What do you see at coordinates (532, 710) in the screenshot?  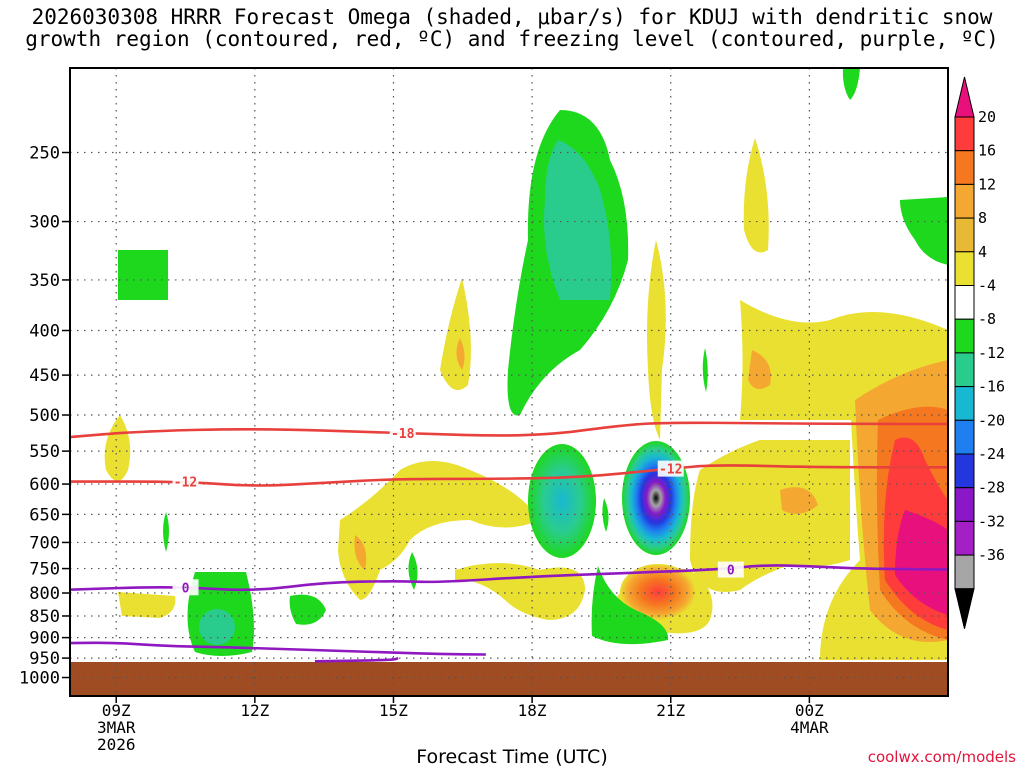 I see `x-tick-label: 18Z` at bounding box center [532, 710].